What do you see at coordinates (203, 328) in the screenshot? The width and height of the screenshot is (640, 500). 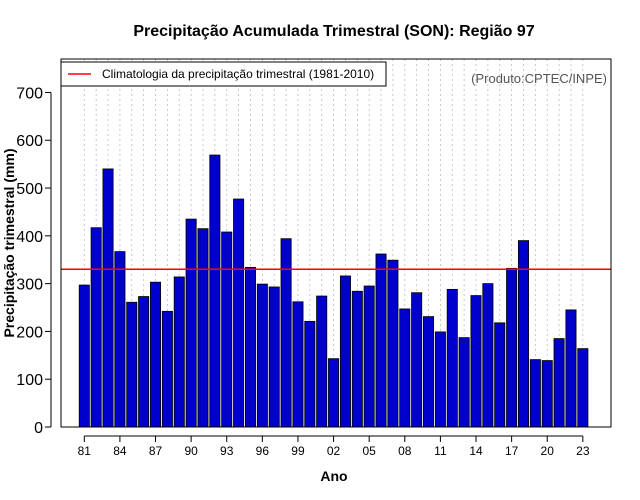 I see `bar-1991` at bounding box center [203, 328].